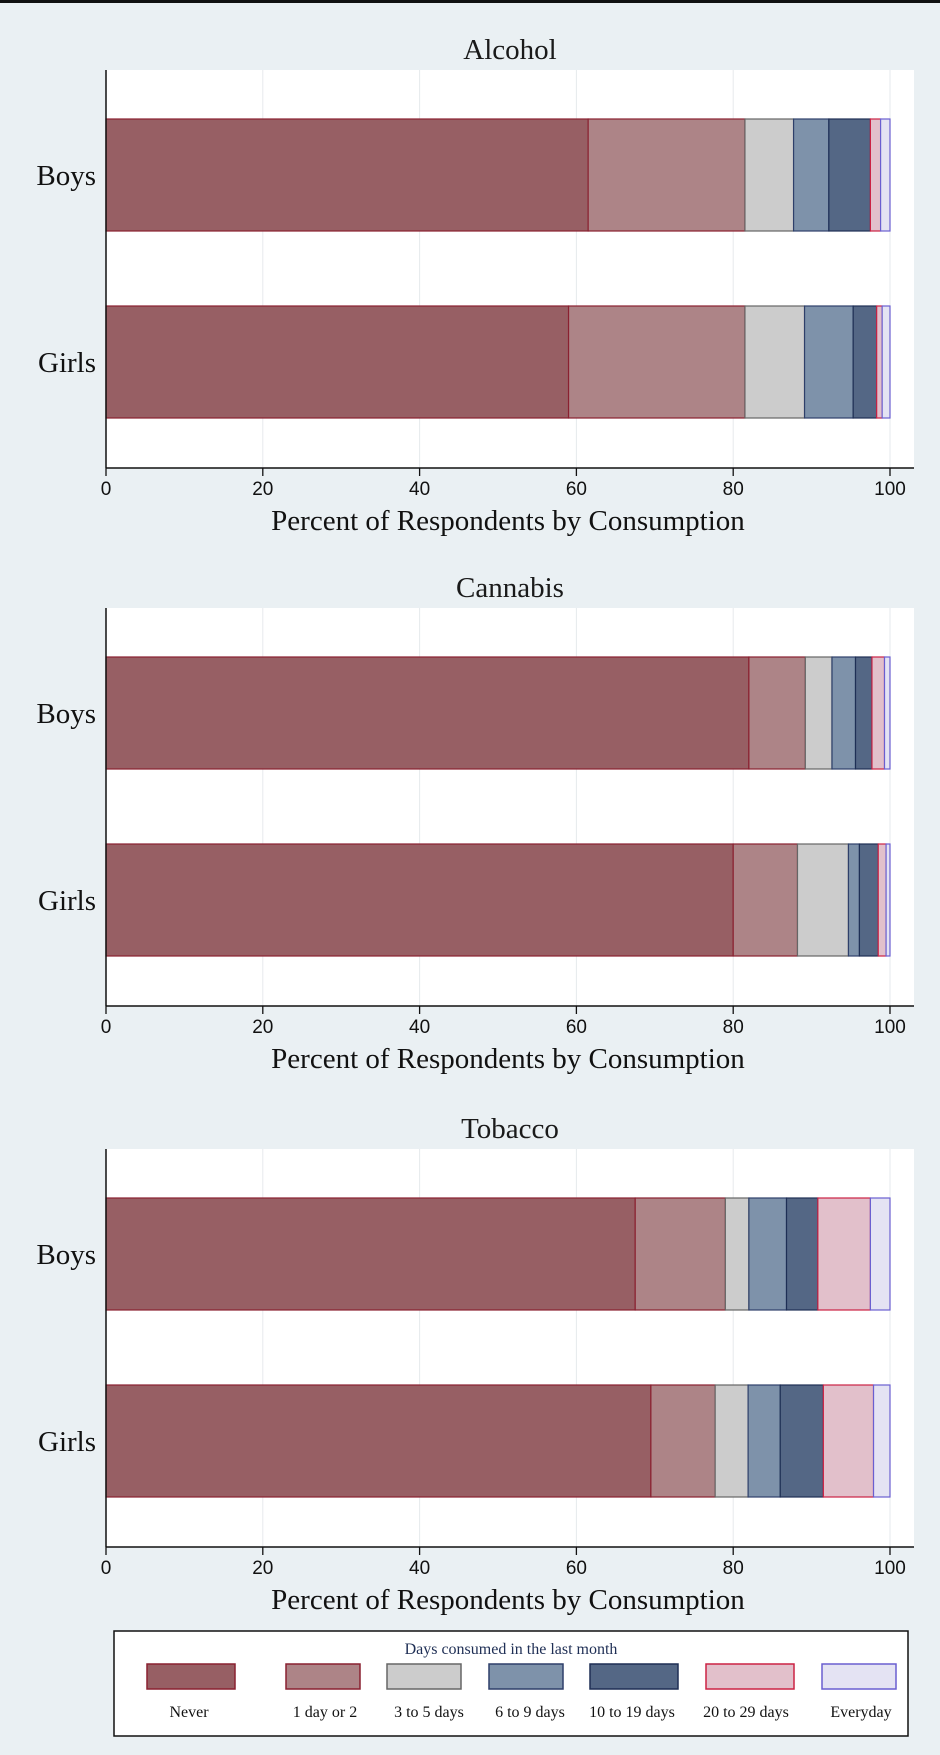  Describe the element at coordinates (106, 1568) in the screenshot. I see `tobacco-x-tick-label-0: 0` at that location.